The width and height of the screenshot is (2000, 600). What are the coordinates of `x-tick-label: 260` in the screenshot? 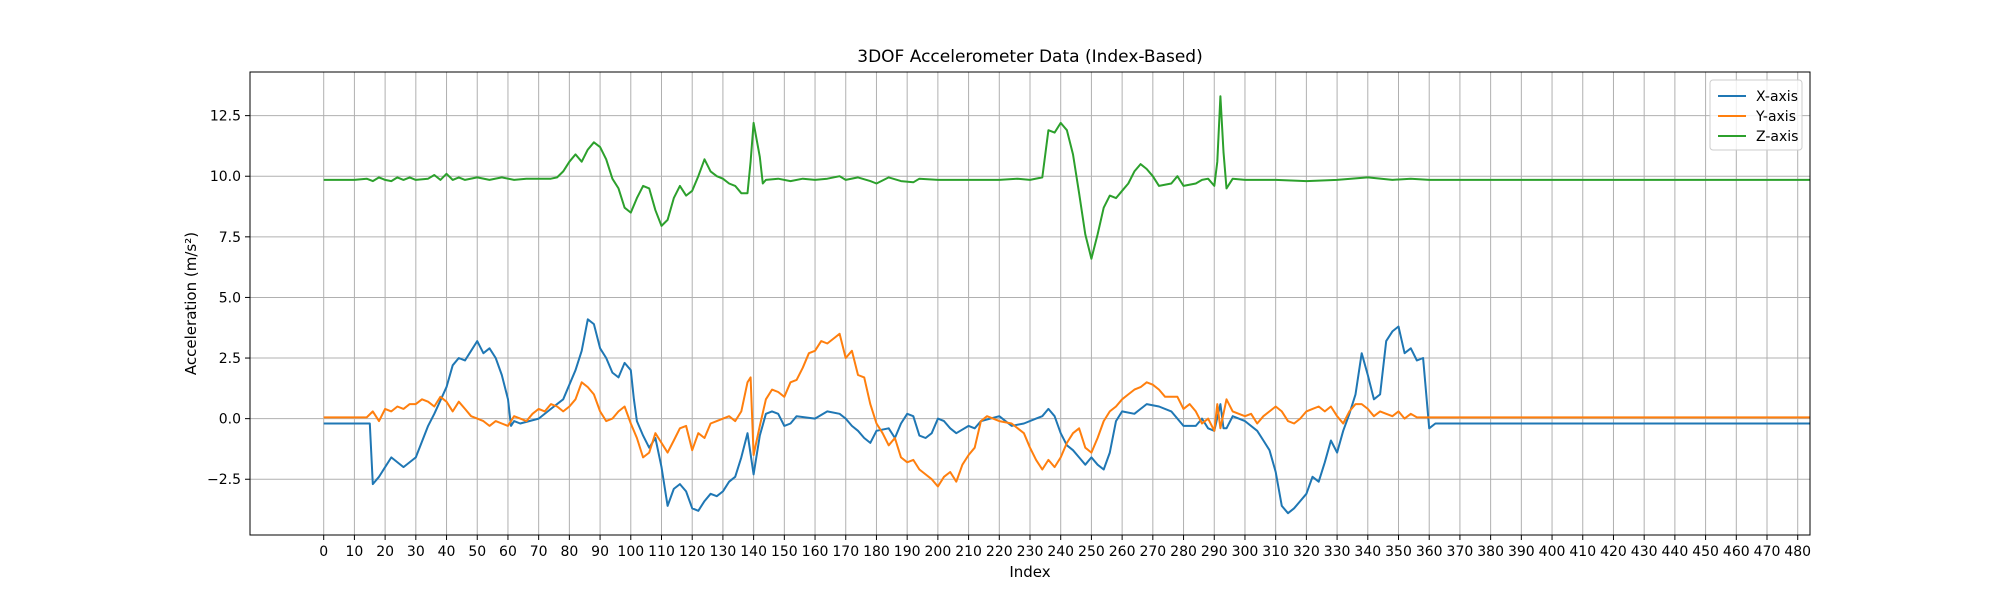 It's located at (1122, 552).